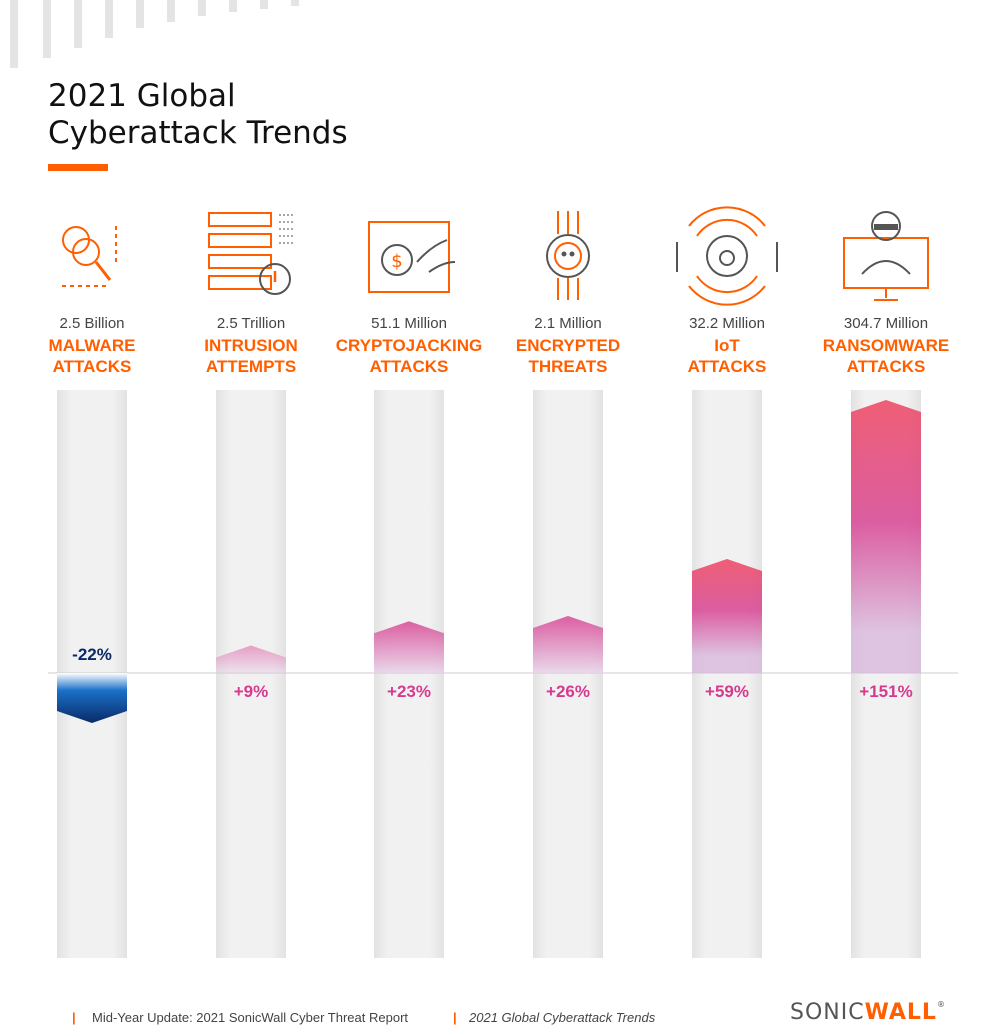  I want to click on footer-section-title: 2021 Global Cyberattack Trends, so click(562, 1017).